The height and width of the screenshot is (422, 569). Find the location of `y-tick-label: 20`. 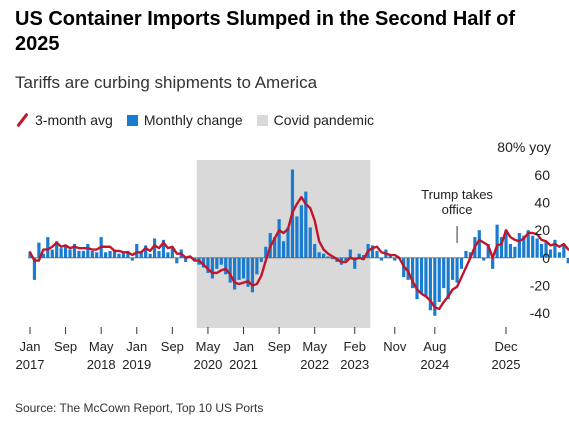

y-tick-label: 20 is located at coordinates (542, 230).